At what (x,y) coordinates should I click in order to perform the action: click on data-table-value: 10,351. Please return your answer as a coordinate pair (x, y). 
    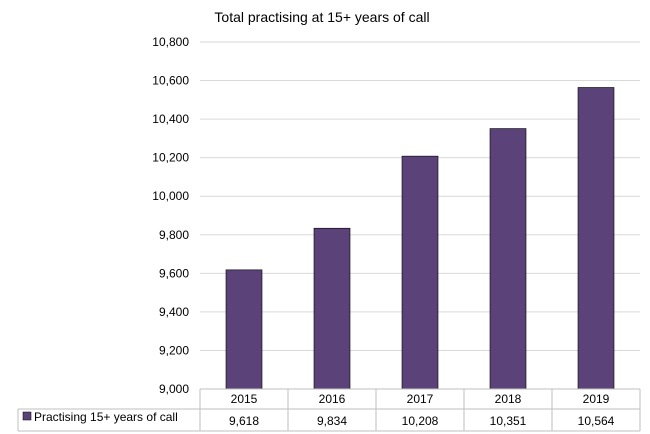
    Looking at the image, I should click on (508, 421).